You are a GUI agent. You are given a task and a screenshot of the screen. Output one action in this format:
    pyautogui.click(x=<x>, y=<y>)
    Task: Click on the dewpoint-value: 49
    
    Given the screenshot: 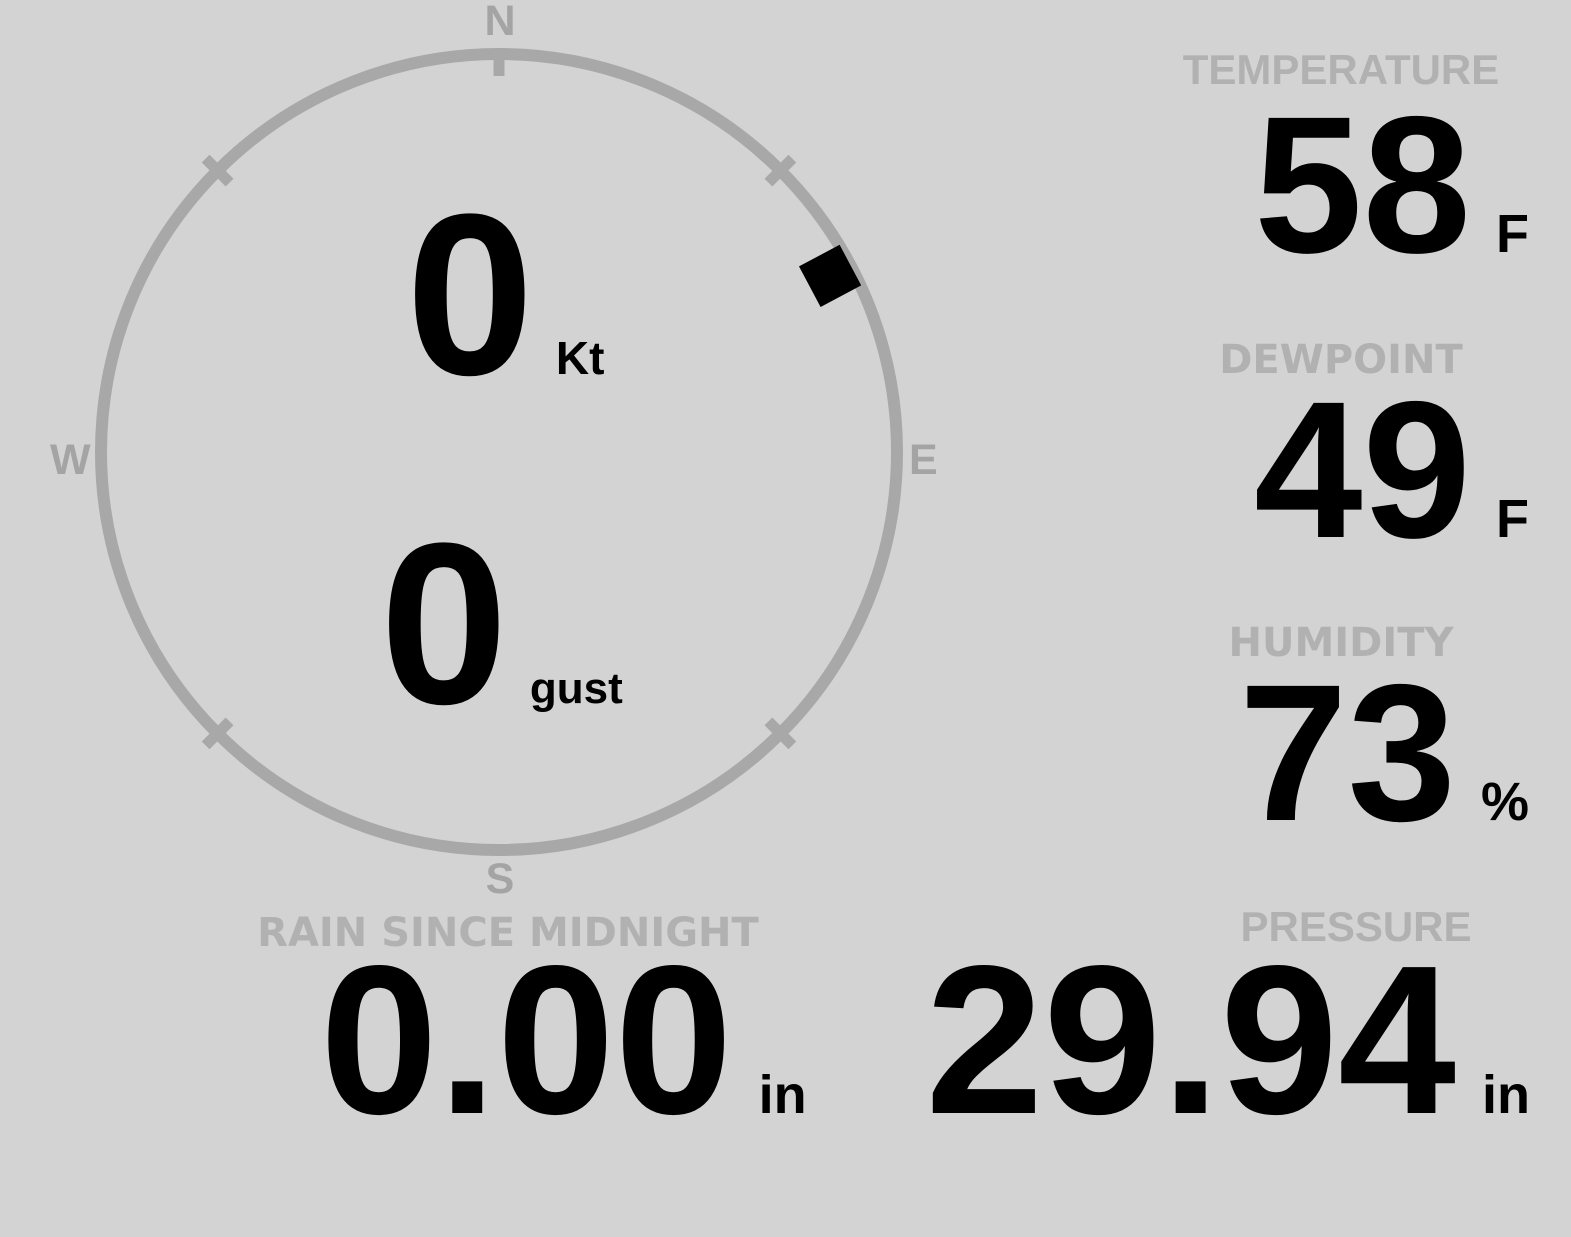 What is the action you would take?
    pyautogui.click(x=1362, y=470)
    